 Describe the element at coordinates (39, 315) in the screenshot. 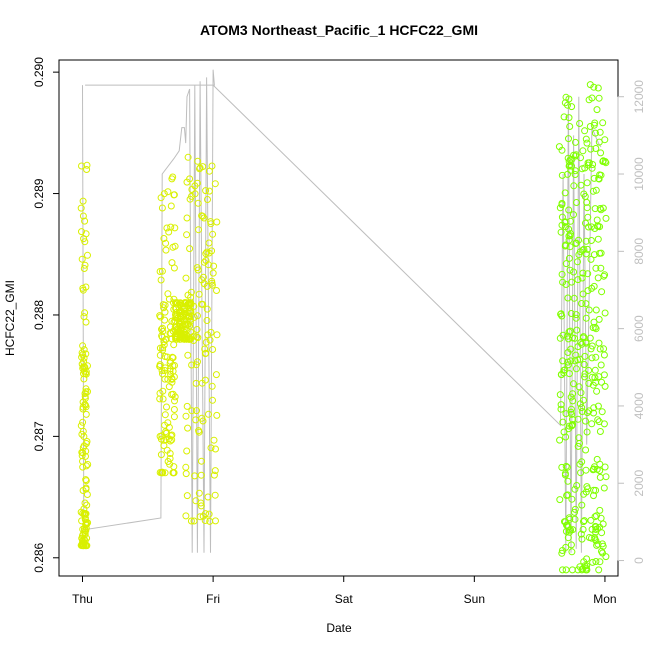

I see `y-tick-label: 0.288` at that location.